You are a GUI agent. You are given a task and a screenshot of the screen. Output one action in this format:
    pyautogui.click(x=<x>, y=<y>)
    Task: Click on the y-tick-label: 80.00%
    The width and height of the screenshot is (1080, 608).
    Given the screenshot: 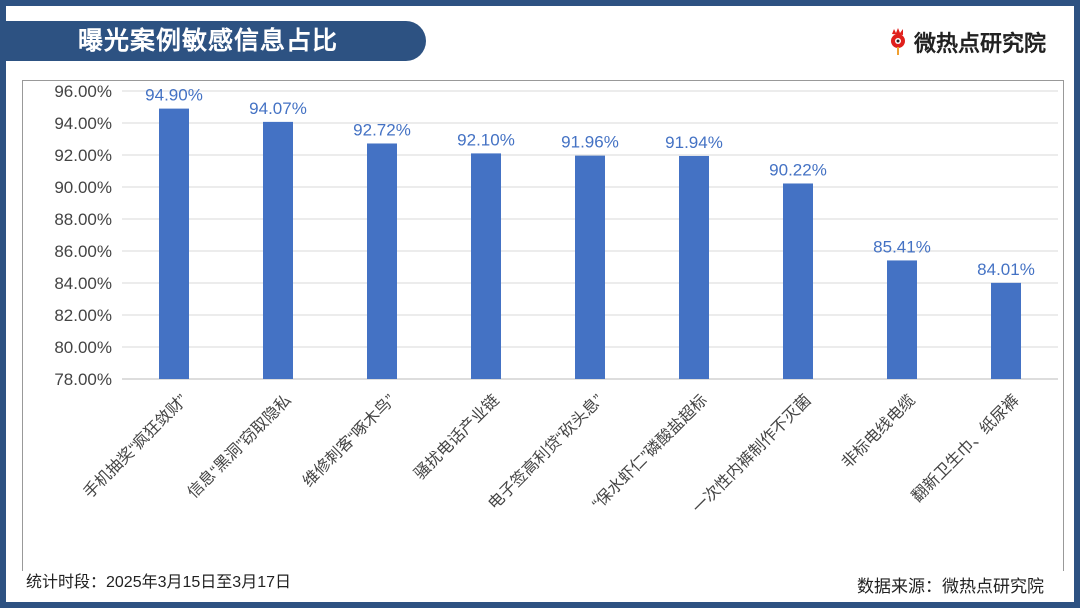 What is the action you would take?
    pyautogui.click(x=83, y=347)
    